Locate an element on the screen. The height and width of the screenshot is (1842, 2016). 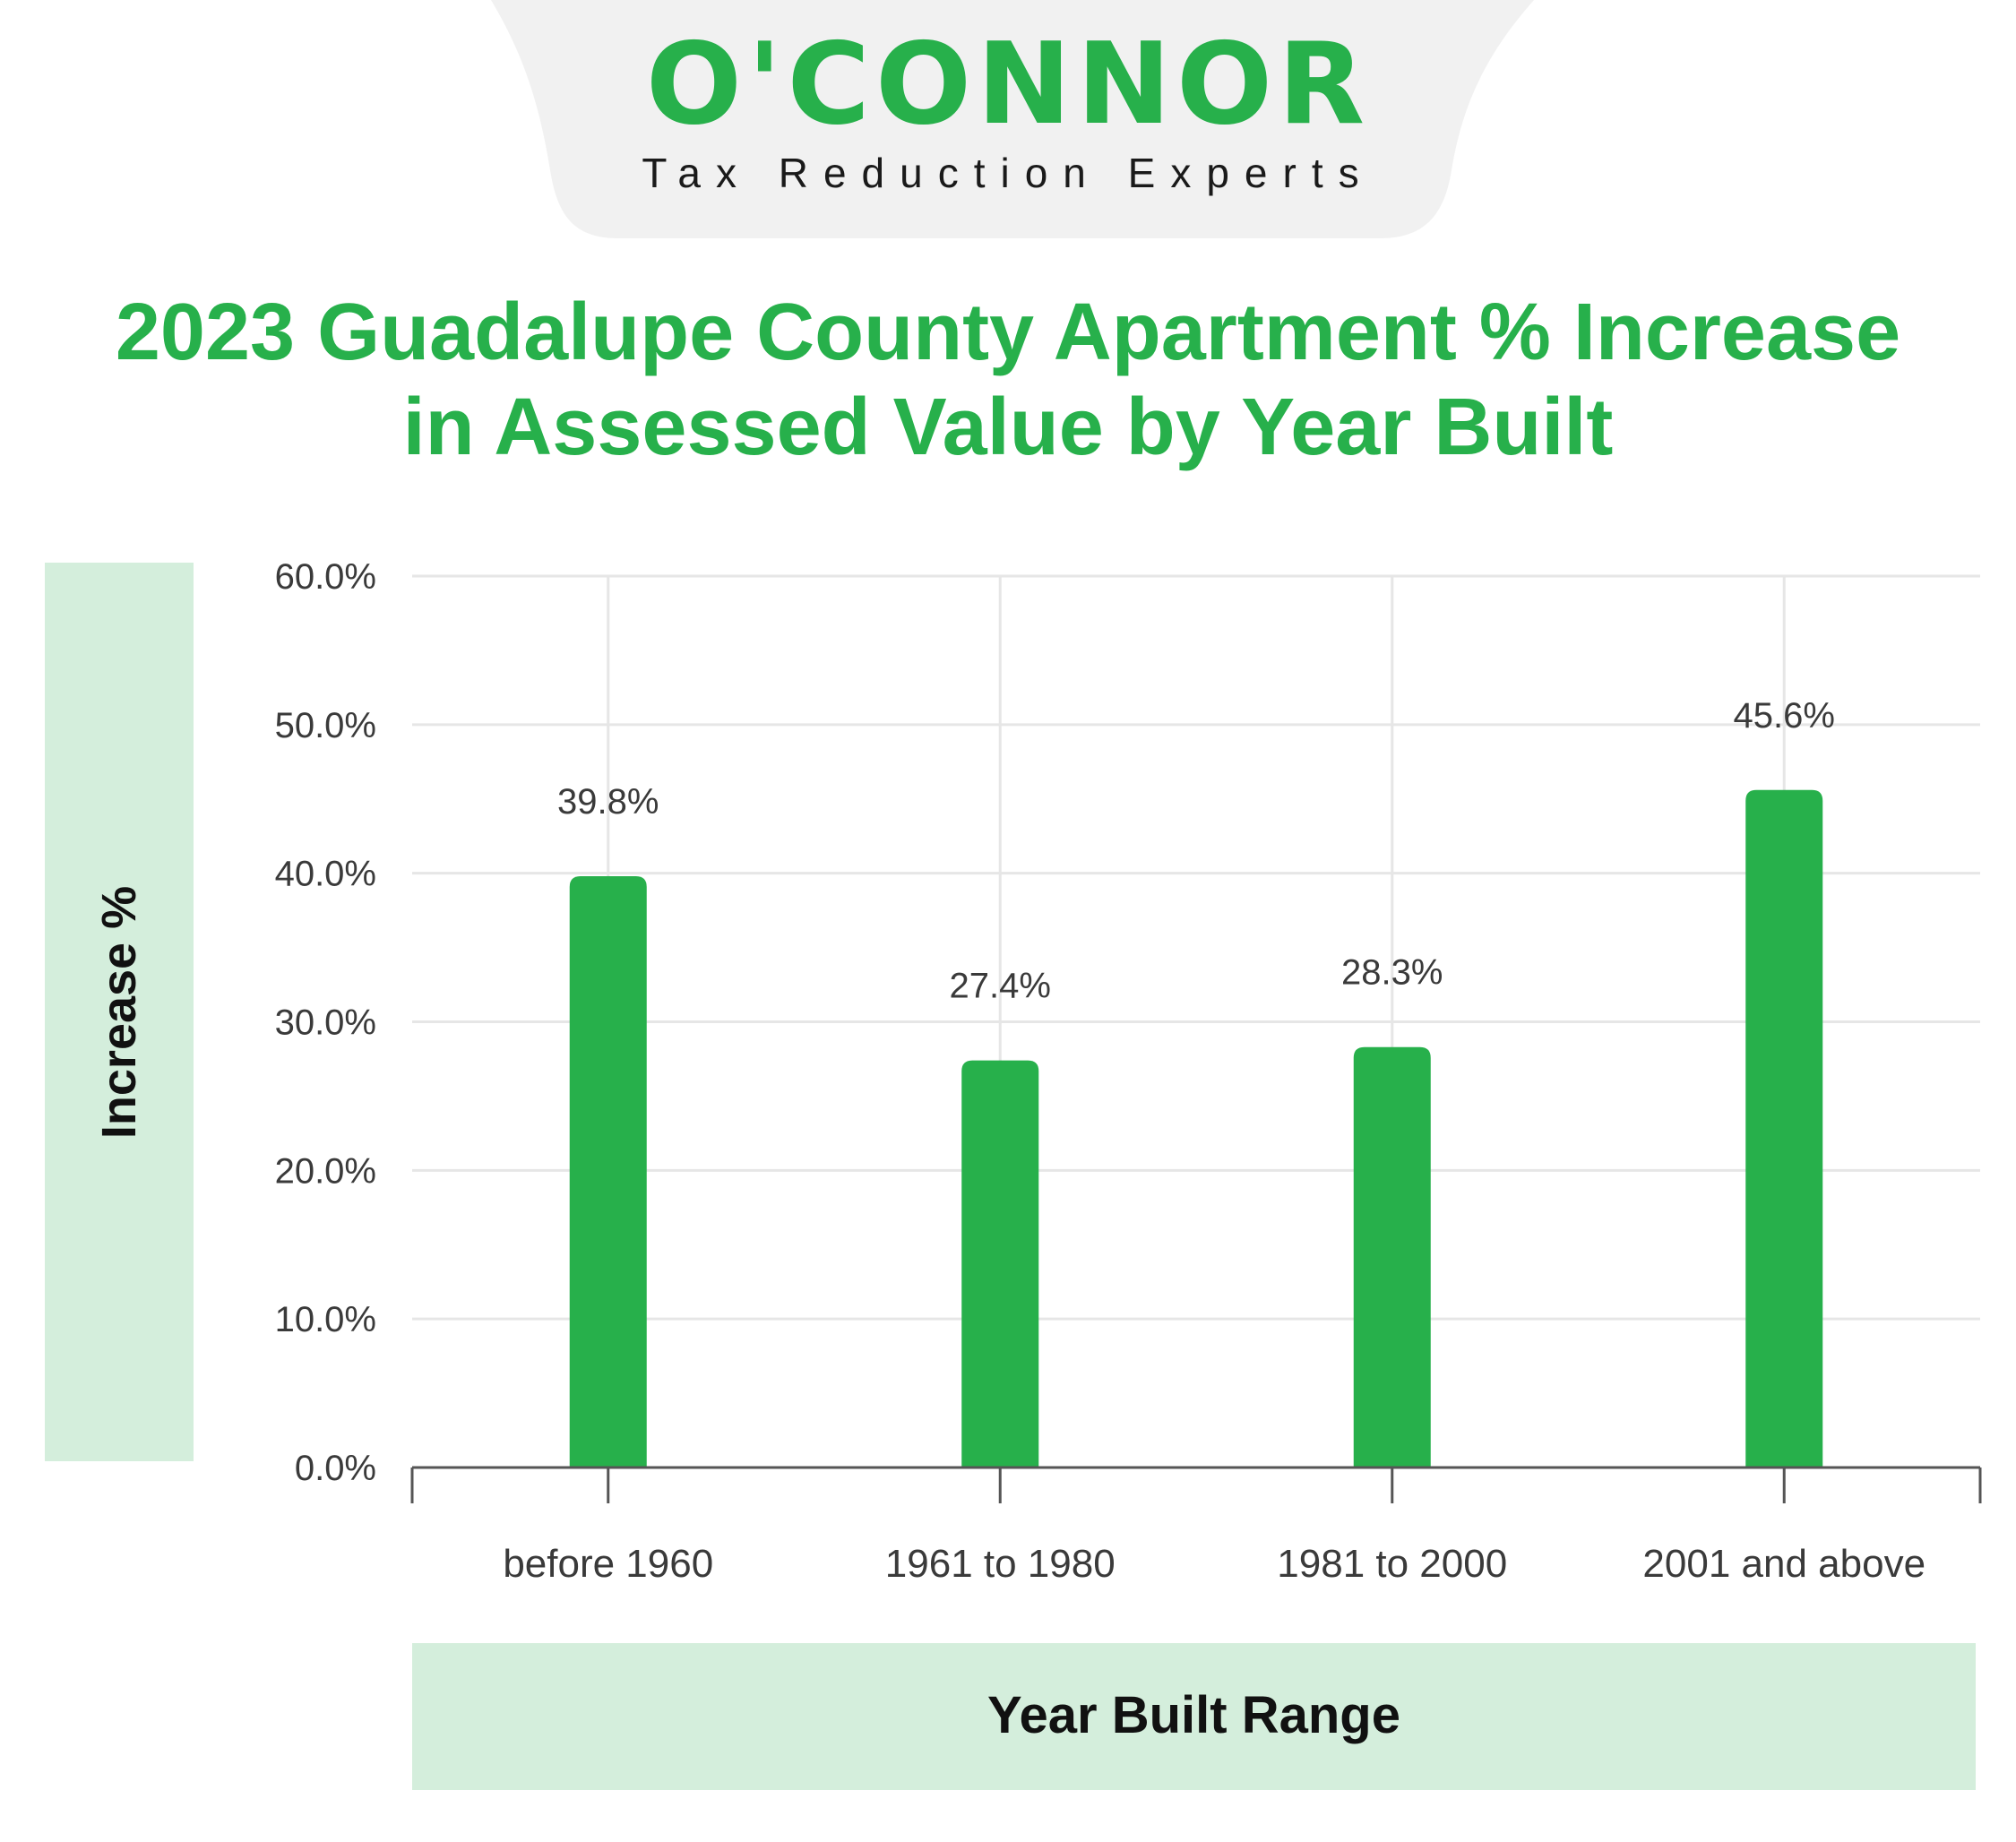
x-tick-label: before 1960 is located at coordinates (608, 1564).